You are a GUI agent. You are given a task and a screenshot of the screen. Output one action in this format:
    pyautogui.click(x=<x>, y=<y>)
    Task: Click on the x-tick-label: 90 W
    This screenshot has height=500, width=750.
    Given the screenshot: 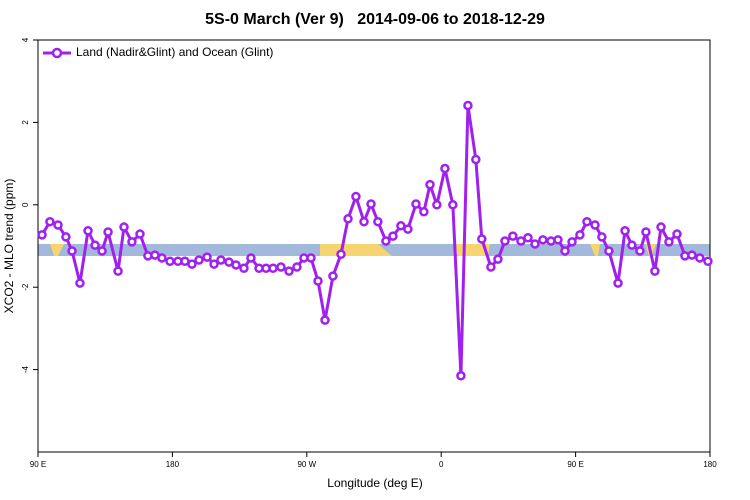 What is the action you would take?
    pyautogui.click(x=306, y=464)
    